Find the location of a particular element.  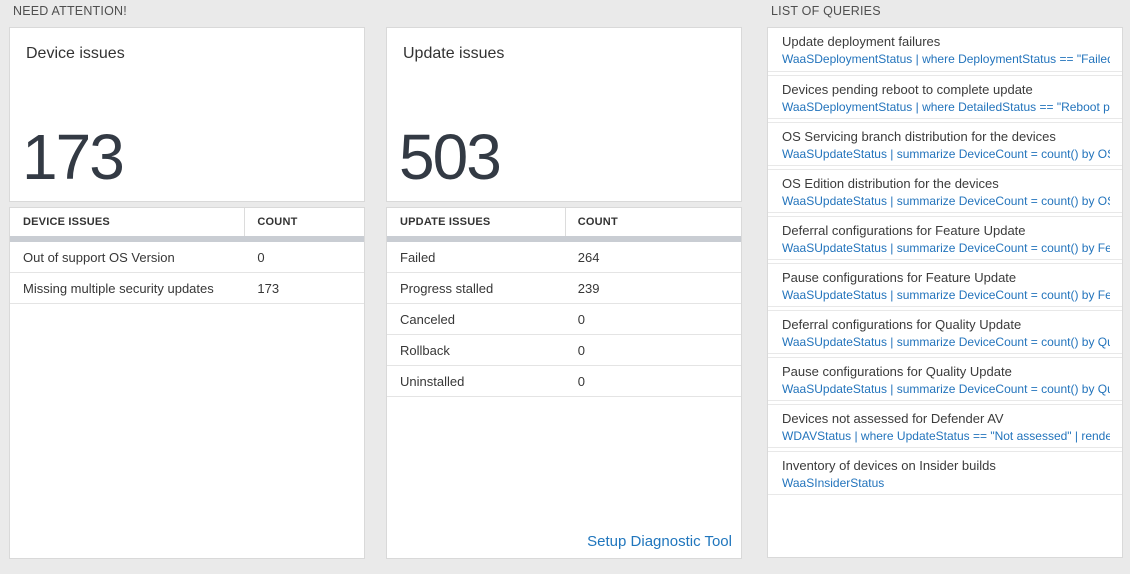

table-row: Uninstalled 0 is located at coordinates (564, 381).